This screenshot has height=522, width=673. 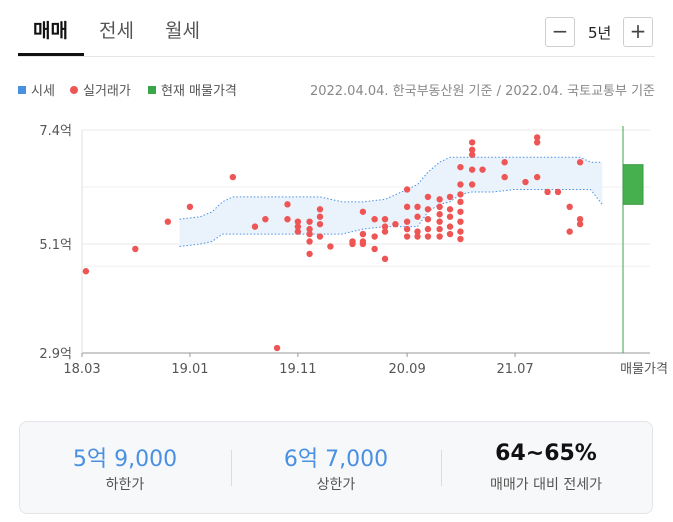 What do you see at coordinates (100, 89) in the screenshot?
I see `legend-item-transaction-price: 실거래가` at bounding box center [100, 89].